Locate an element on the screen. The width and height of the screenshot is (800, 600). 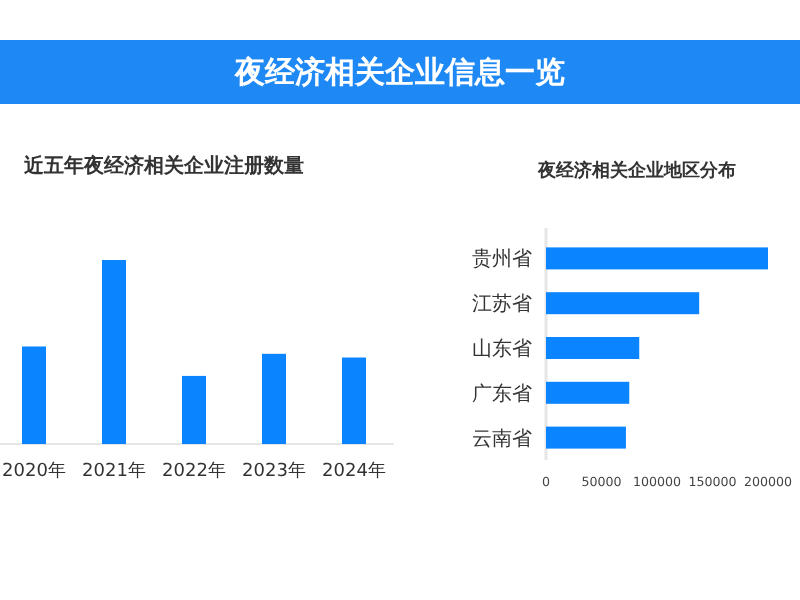
y-tick-label: 广东省 is located at coordinates (502, 393).